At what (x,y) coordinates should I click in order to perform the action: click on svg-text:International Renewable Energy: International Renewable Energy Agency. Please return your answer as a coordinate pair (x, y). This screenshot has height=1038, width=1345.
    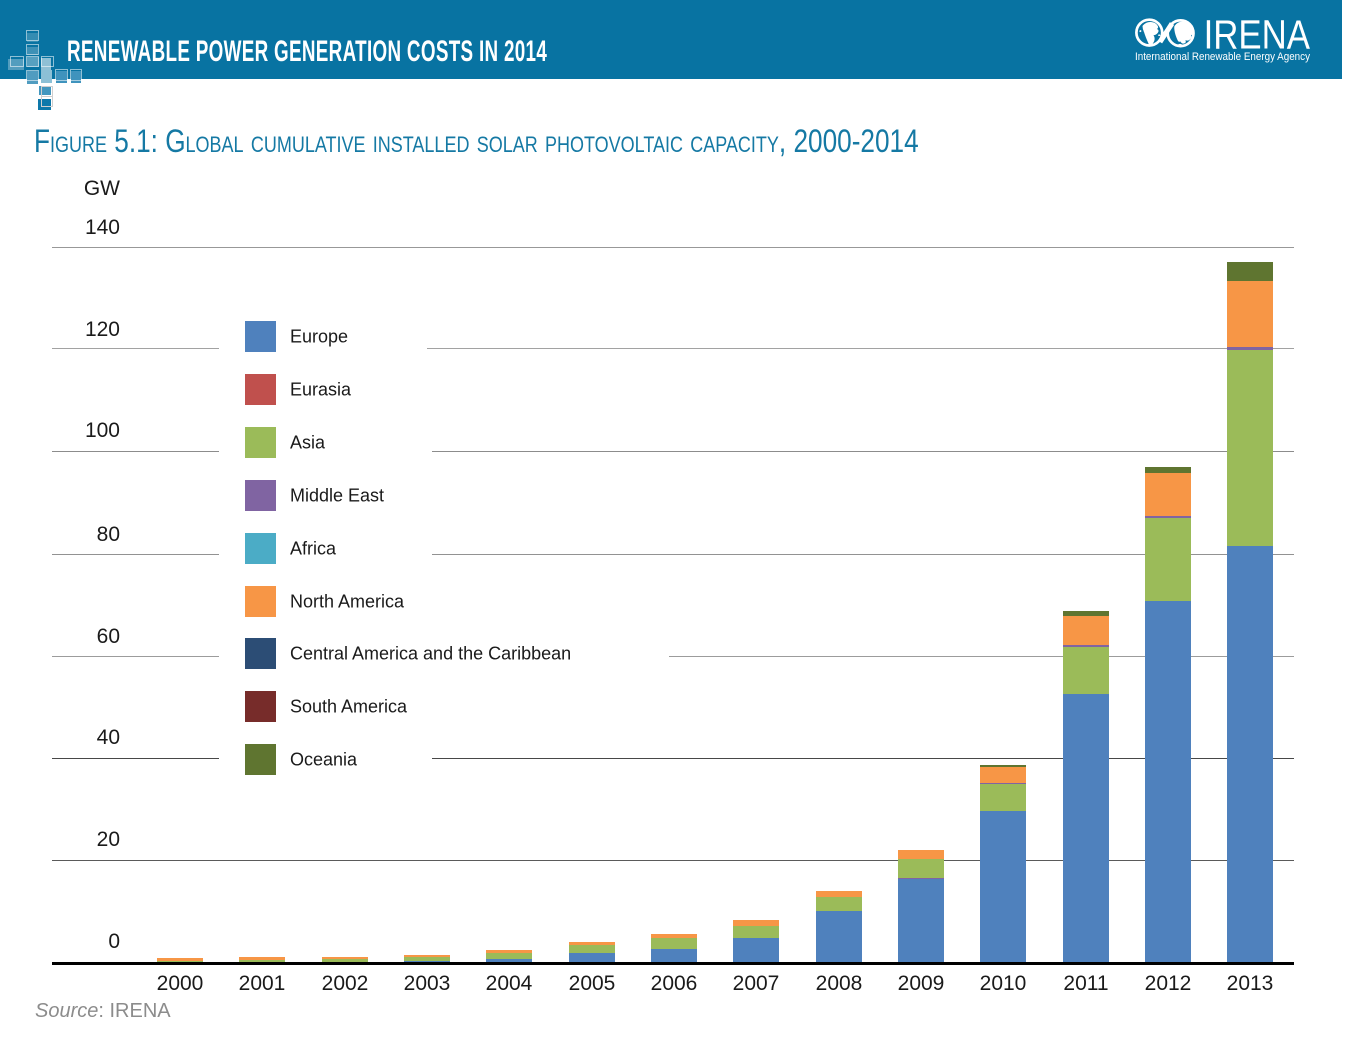
    Looking at the image, I should click on (1223, 57).